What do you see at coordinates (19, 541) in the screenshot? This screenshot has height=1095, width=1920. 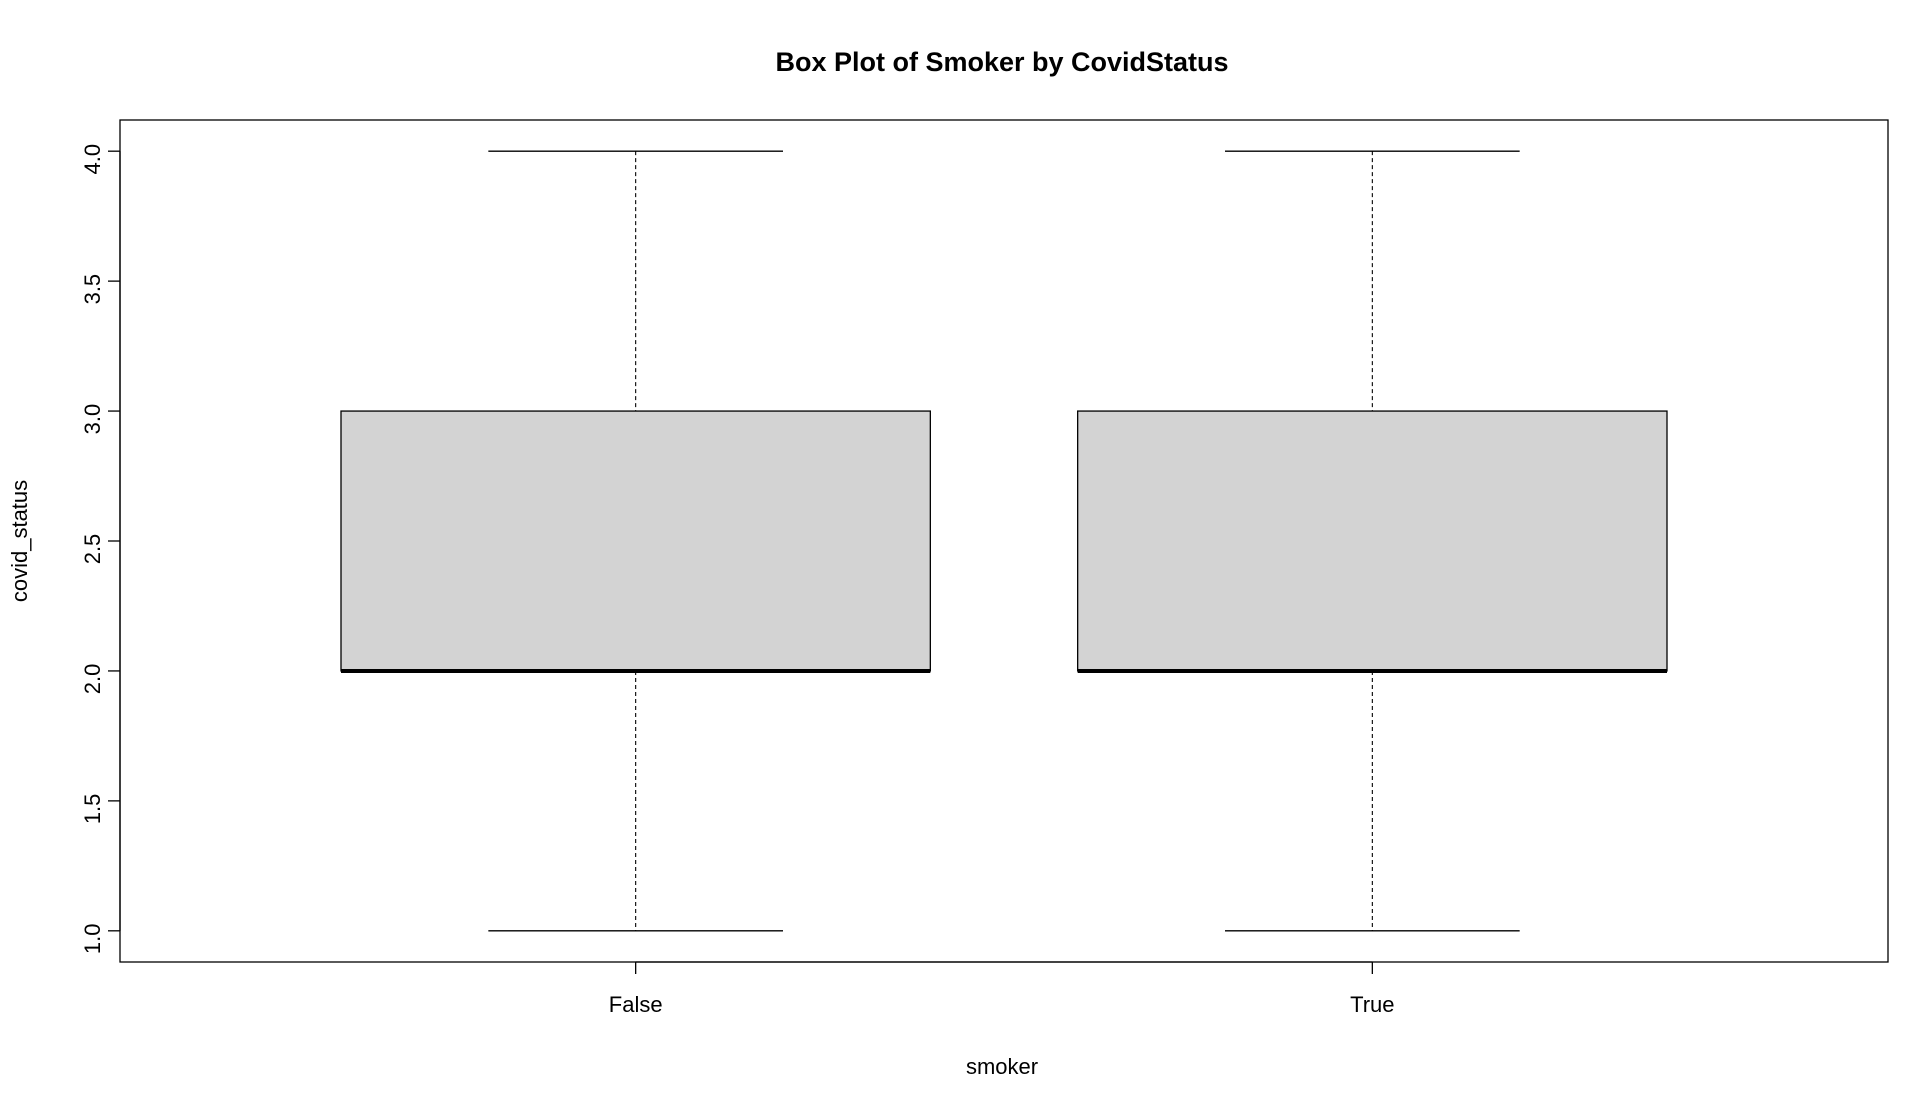 I see `y-axis-label: covid_status` at bounding box center [19, 541].